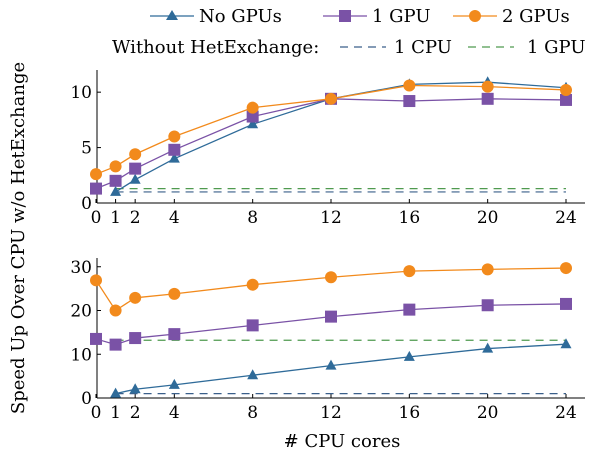  Describe the element at coordinates (349, 47) in the screenshot. I see `legend-row-2: Without HetExchange: 1 CPU 1 GPU` at that location.